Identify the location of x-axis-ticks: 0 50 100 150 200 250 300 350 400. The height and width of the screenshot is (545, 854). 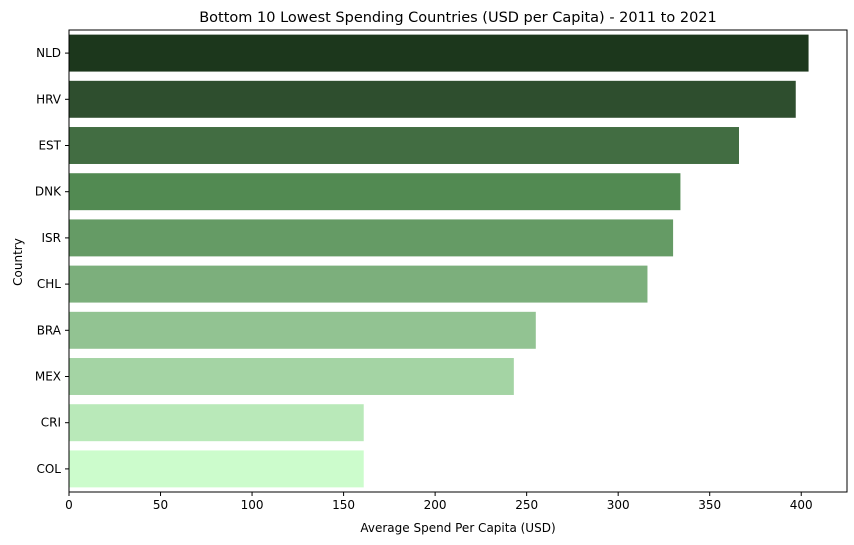
(439, 502).